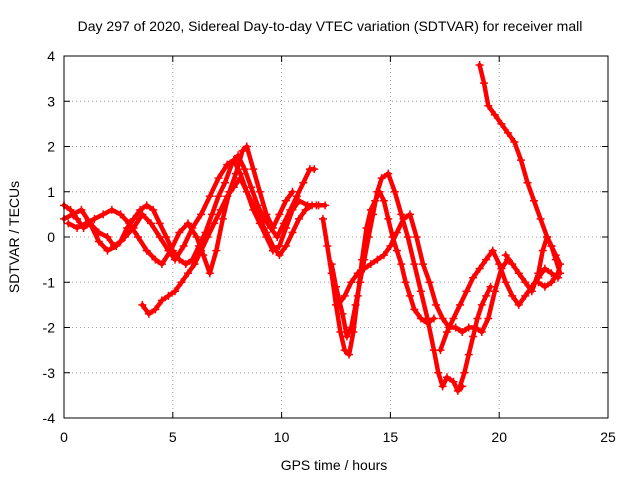 This screenshot has height=480, width=640. What do you see at coordinates (173, 437) in the screenshot?
I see `x-tick-label: 5` at bounding box center [173, 437].